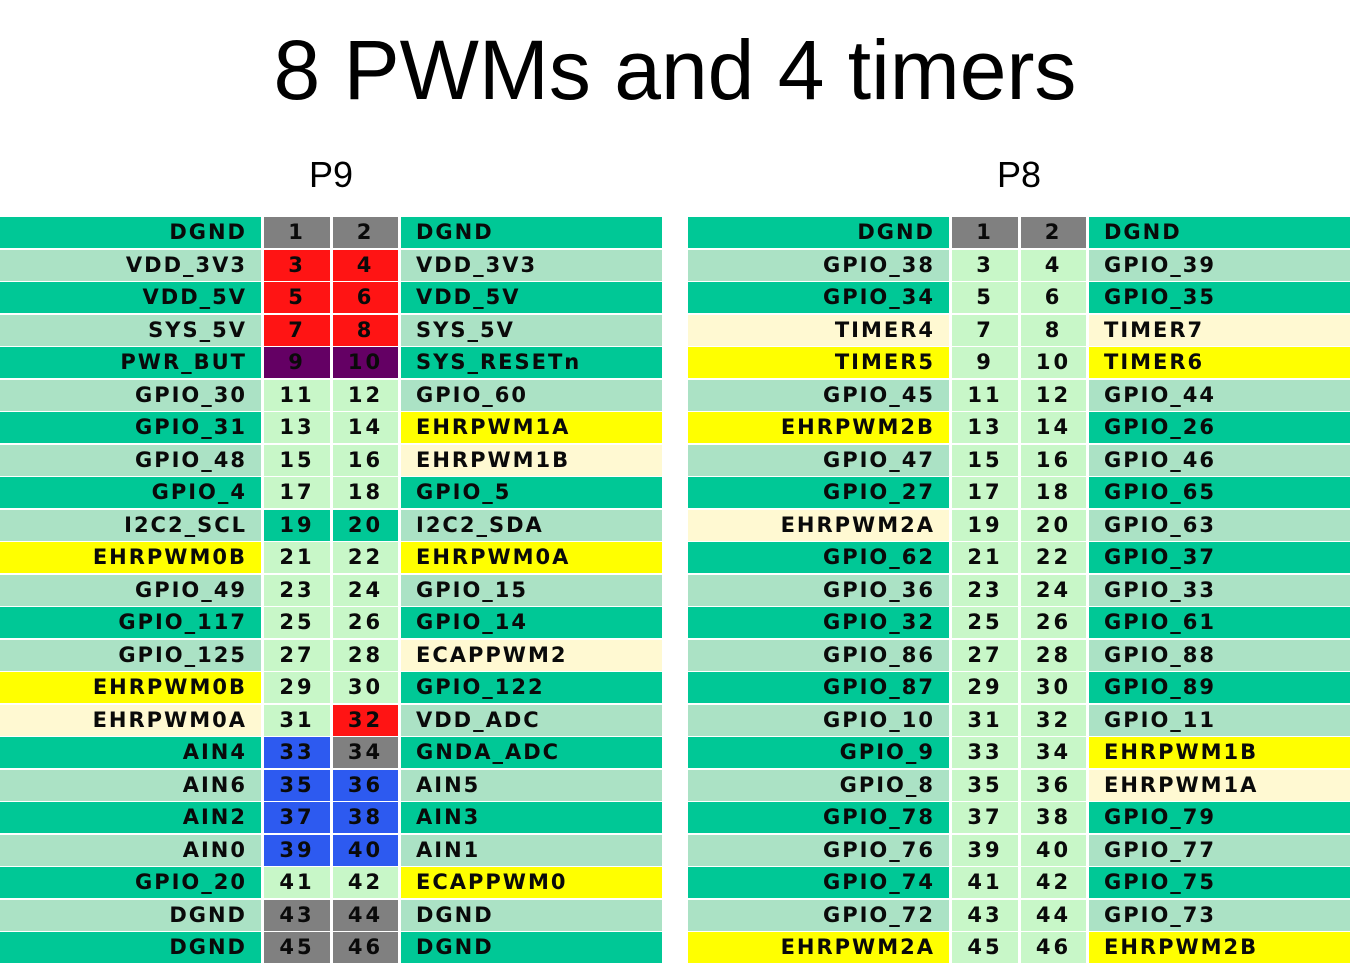  What do you see at coordinates (1019, 752) in the screenshot?
I see `pin-row: GPIO_9 33 34 EHRPWM1B` at bounding box center [1019, 752].